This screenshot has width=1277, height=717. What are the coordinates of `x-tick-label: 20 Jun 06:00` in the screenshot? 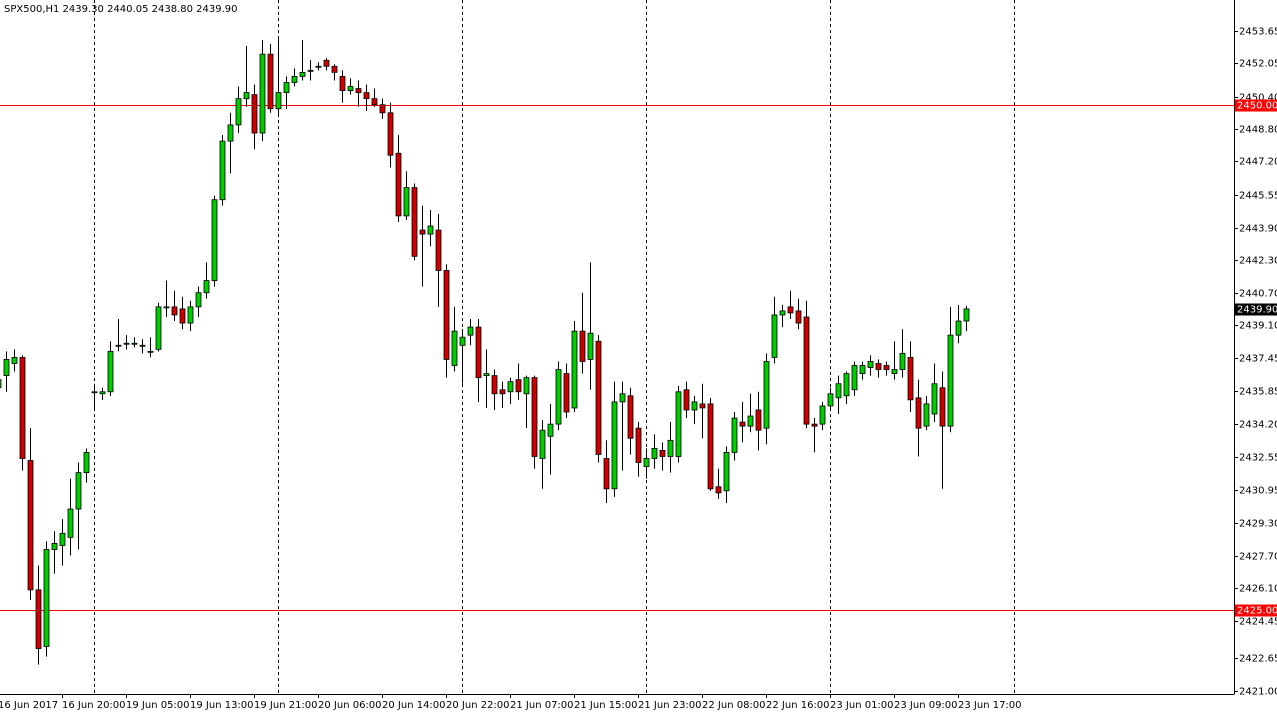 It's located at (350, 705).